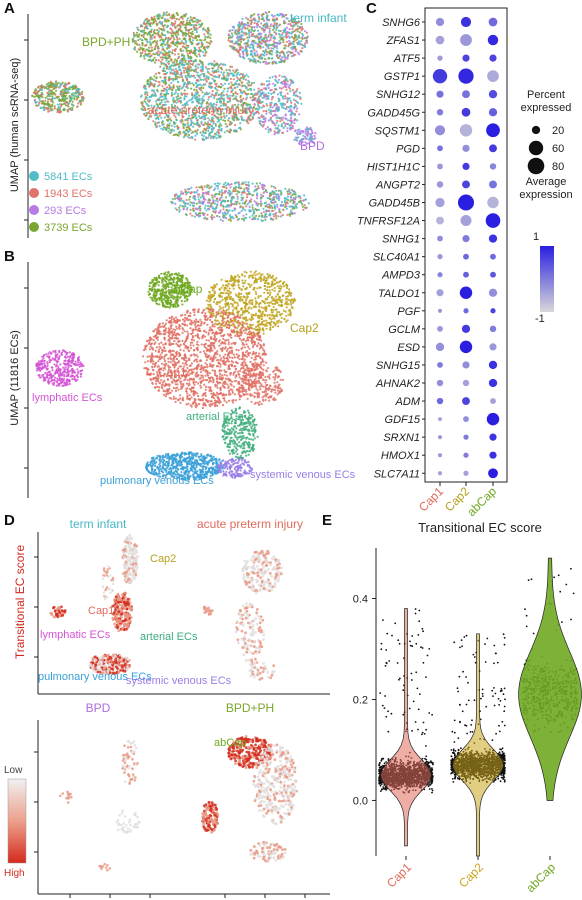 This screenshot has height=900, width=582. Describe the element at coordinates (558, 167) in the screenshot. I see `size-legend-value: 80` at that location.